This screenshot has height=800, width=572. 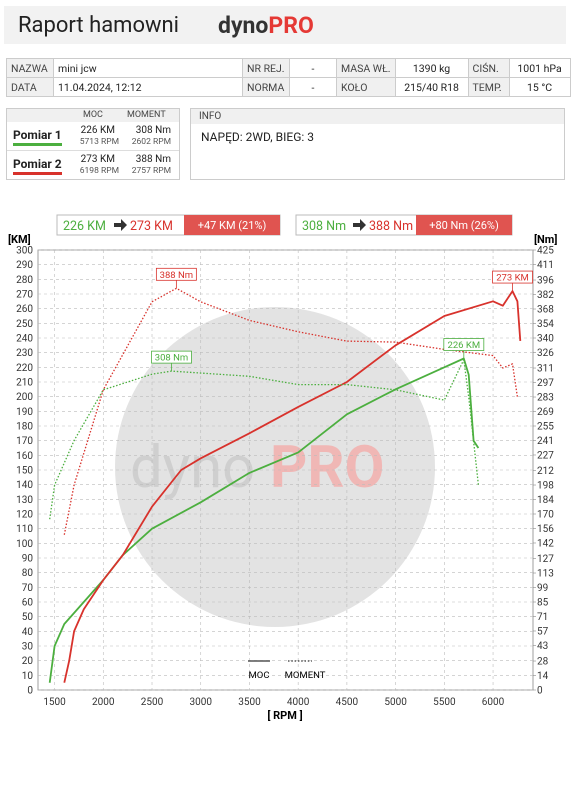 I want to click on y2-tick-label: 396, so click(x=545, y=281).